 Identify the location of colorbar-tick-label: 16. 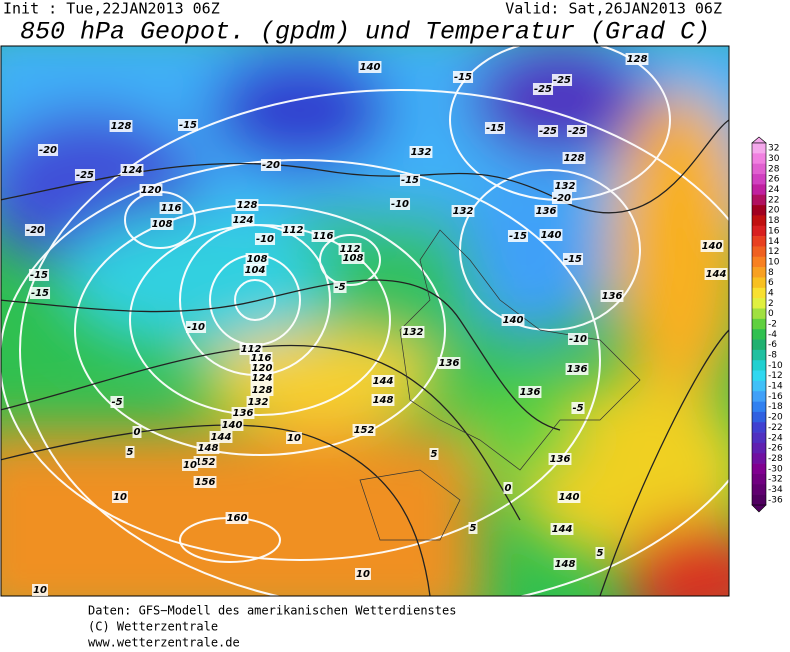
(774, 231).